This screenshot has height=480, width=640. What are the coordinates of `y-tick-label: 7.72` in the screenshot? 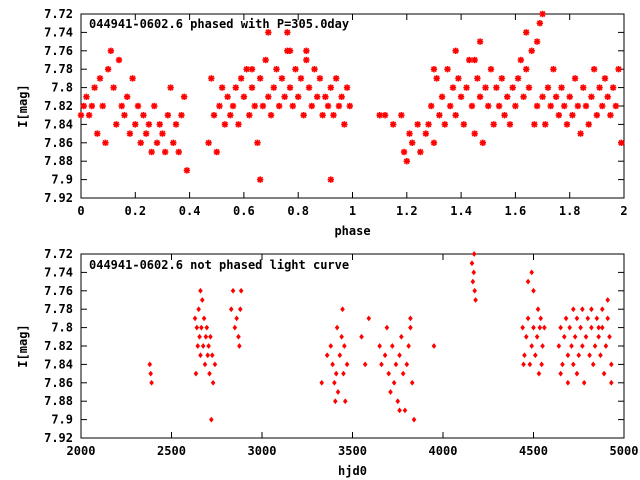 It's located at (58, 14).